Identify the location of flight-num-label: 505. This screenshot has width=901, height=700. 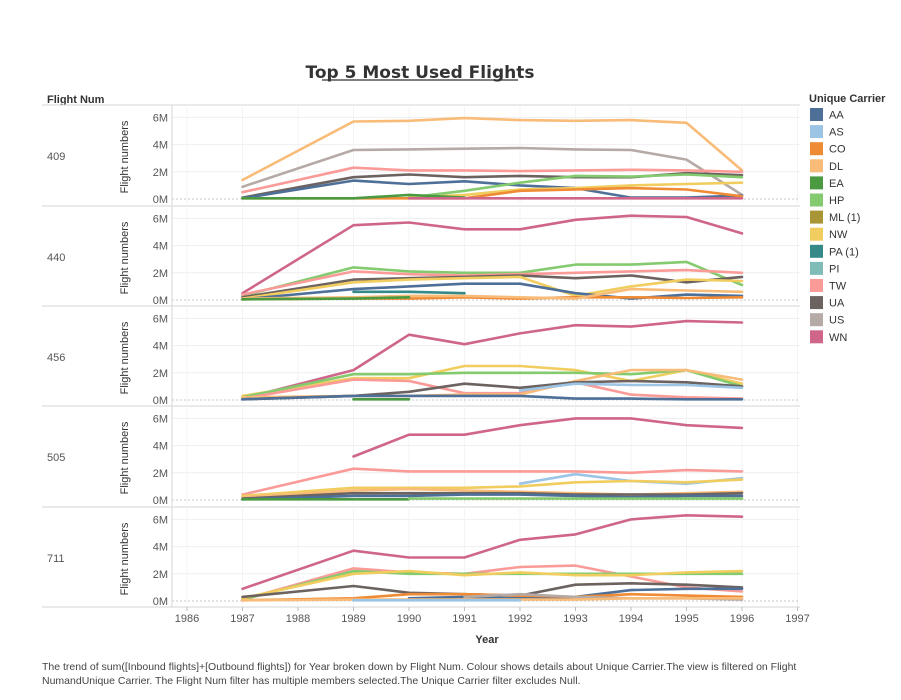
(56, 458).